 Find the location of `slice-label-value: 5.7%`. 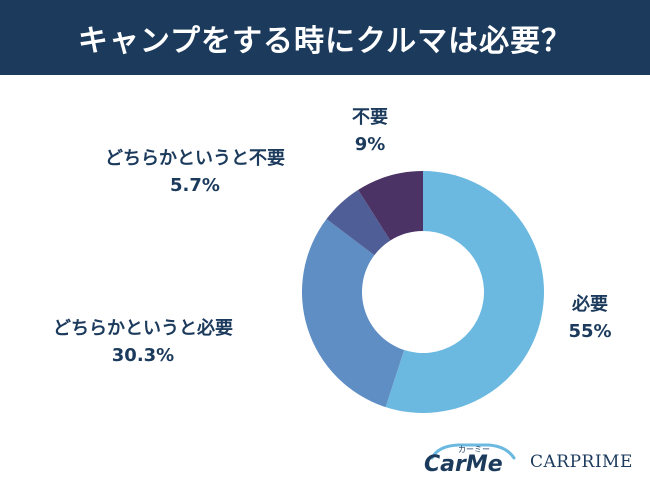

slice-label-value: 5.7% is located at coordinates (195, 185).